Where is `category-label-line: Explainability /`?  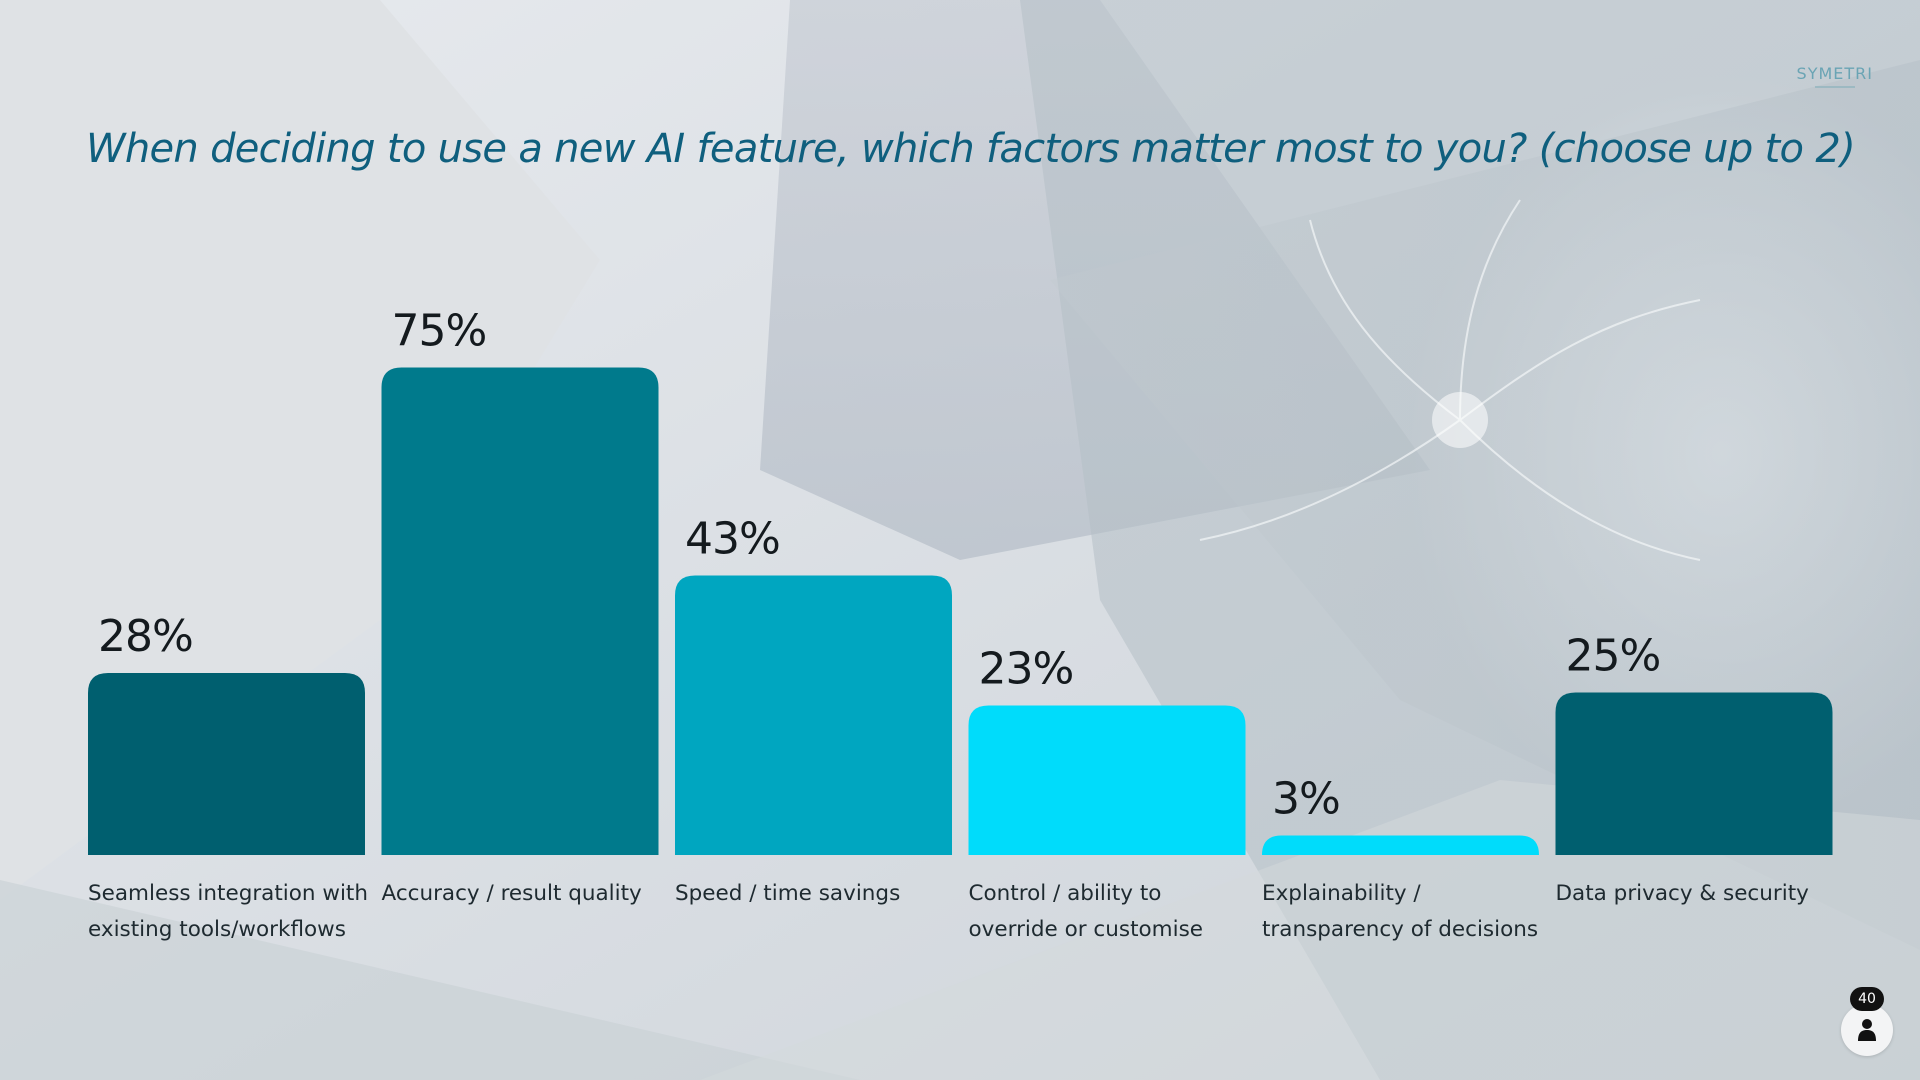 category-label-line: Explainability / is located at coordinates (1341, 893).